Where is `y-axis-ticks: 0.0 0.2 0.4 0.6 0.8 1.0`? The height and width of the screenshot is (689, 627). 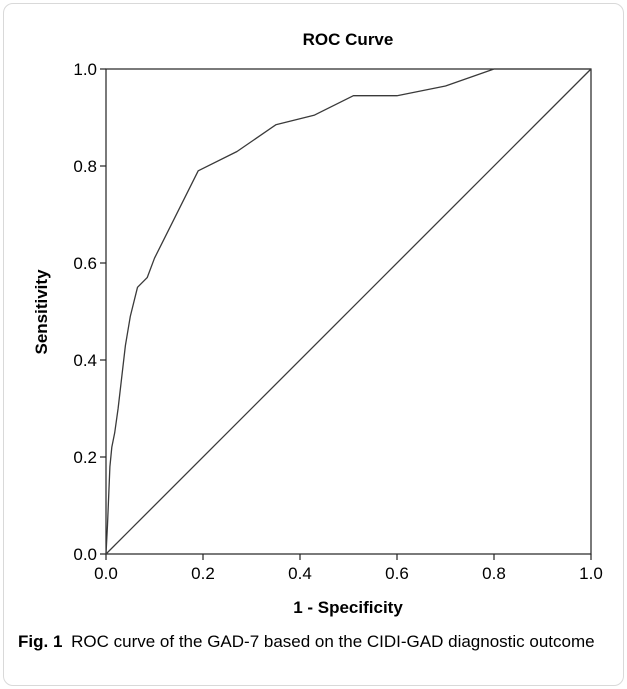
y-axis-ticks: 0.0 0.2 0.4 0.6 0.8 1.0 is located at coordinates (89, 312).